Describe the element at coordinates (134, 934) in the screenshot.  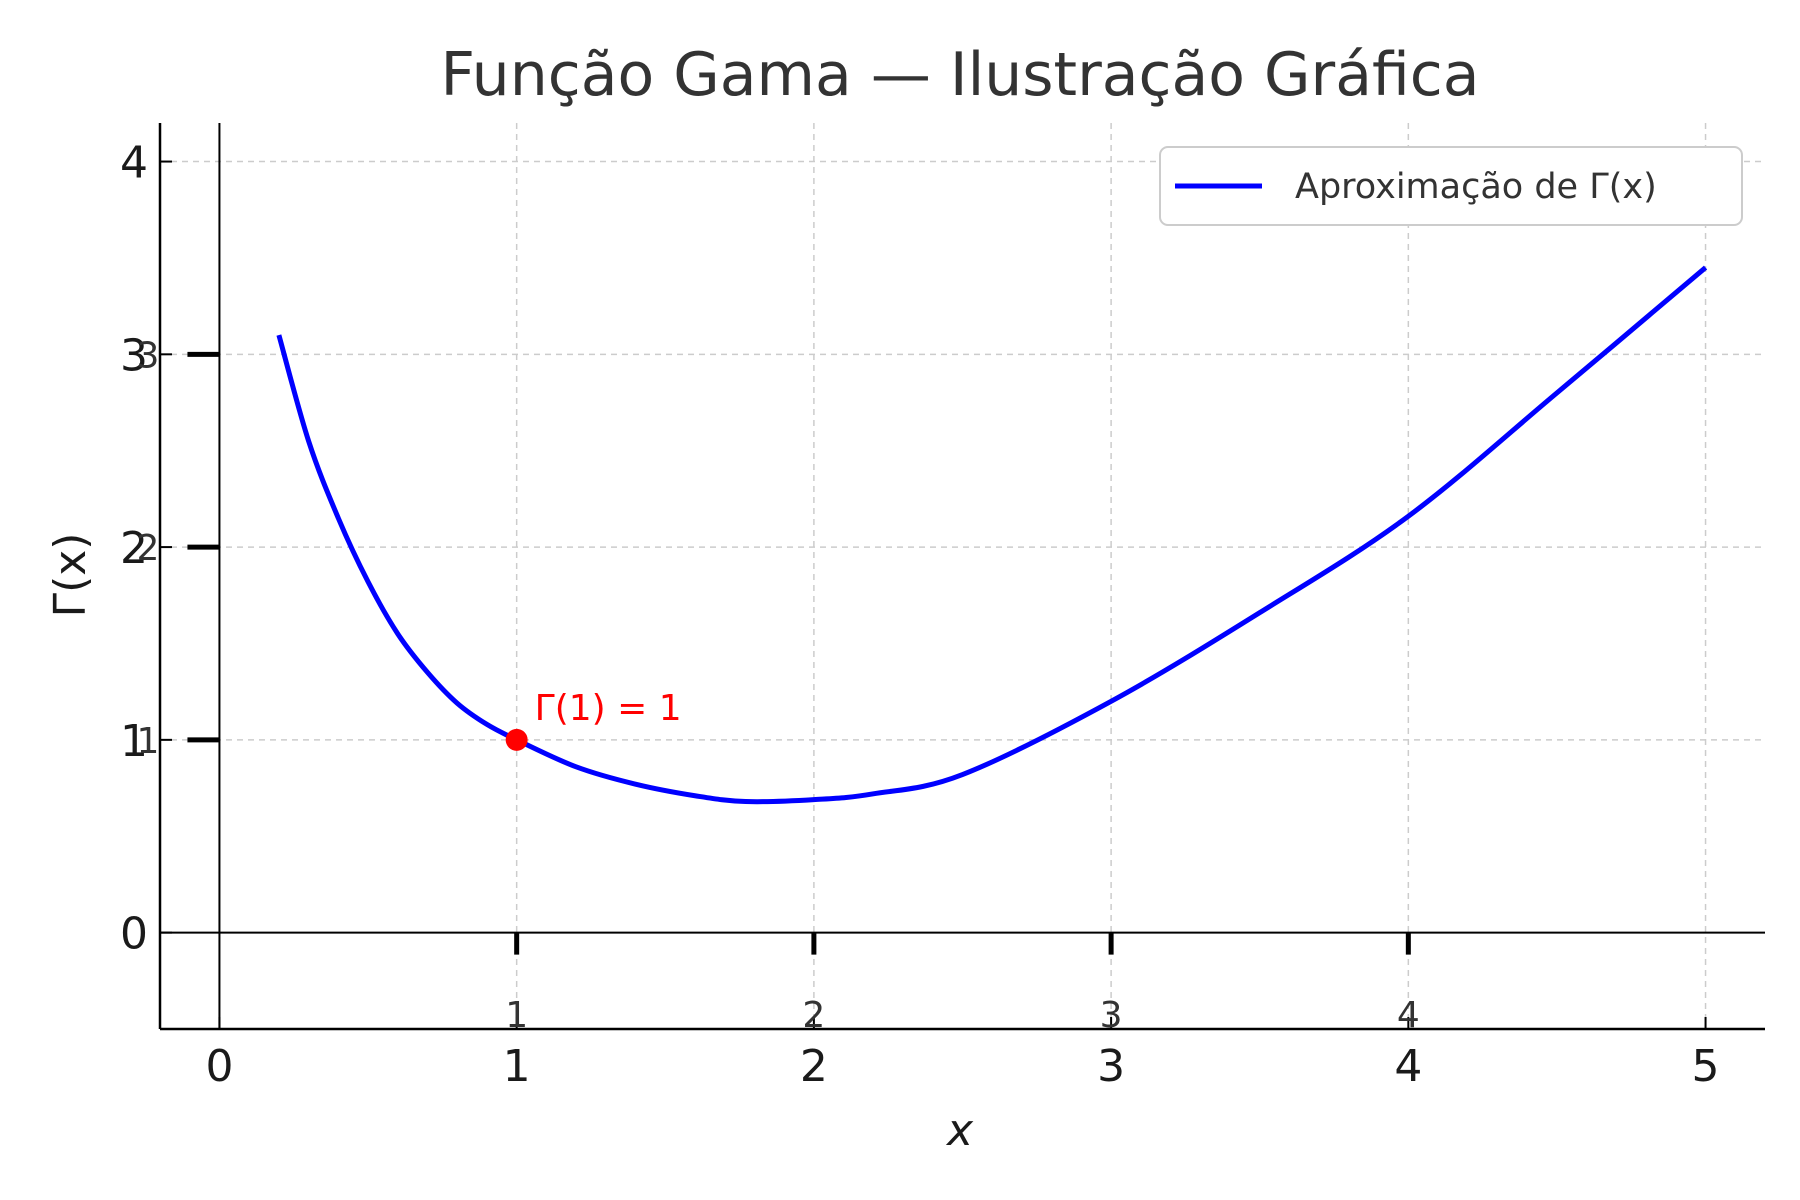
I see `y-tick-label: 0` at that location.